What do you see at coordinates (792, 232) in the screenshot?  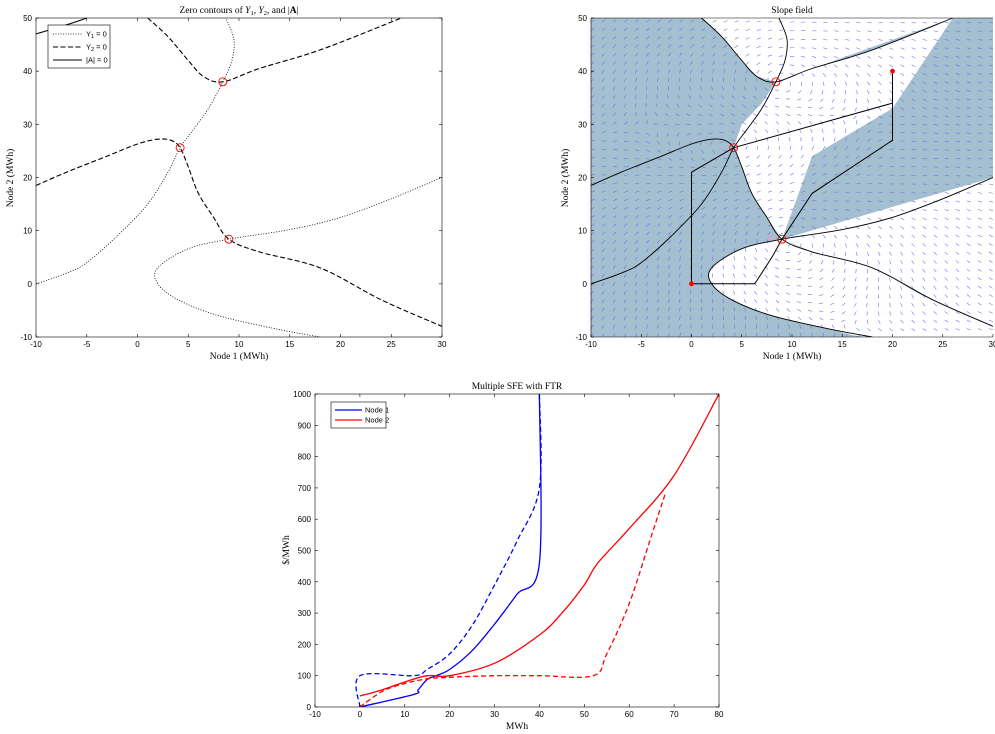 I see `region-boundary` at bounding box center [792, 232].